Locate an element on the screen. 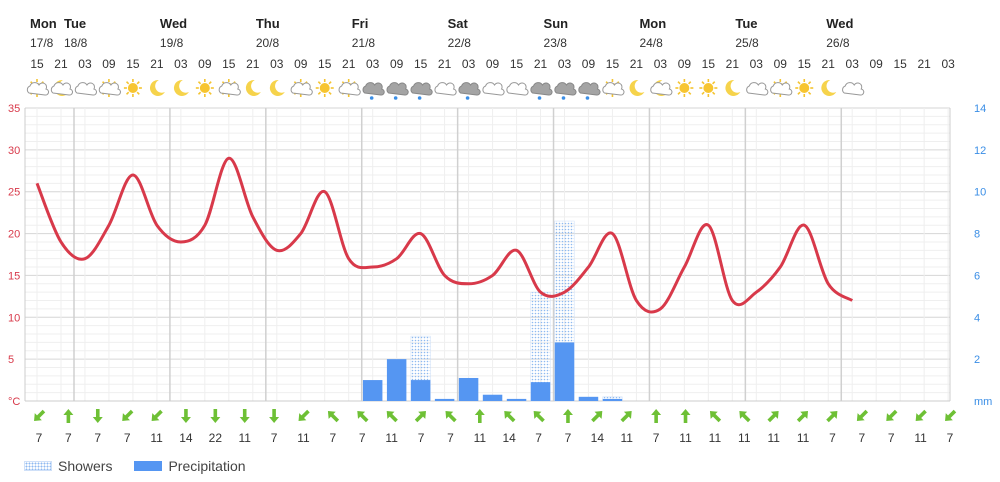  legend-label-showers: Showers is located at coordinates (85, 466).